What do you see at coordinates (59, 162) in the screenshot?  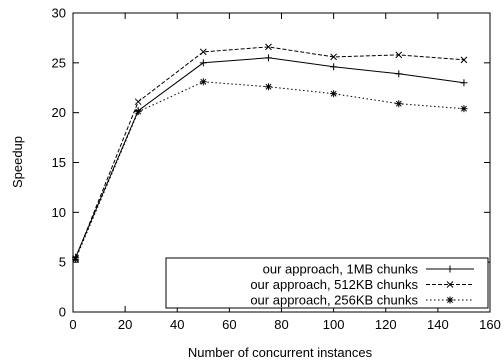 I see `y-tick-label: 15` at bounding box center [59, 162].